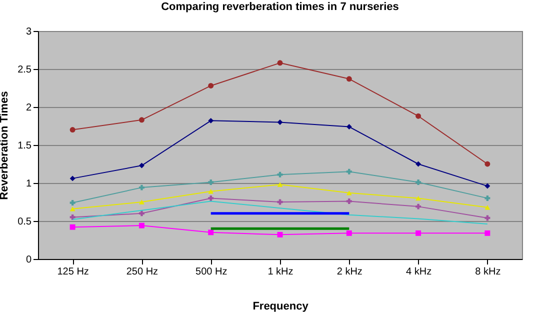  I want to click on x-tick-label: 125 Hz, so click(73, 272).